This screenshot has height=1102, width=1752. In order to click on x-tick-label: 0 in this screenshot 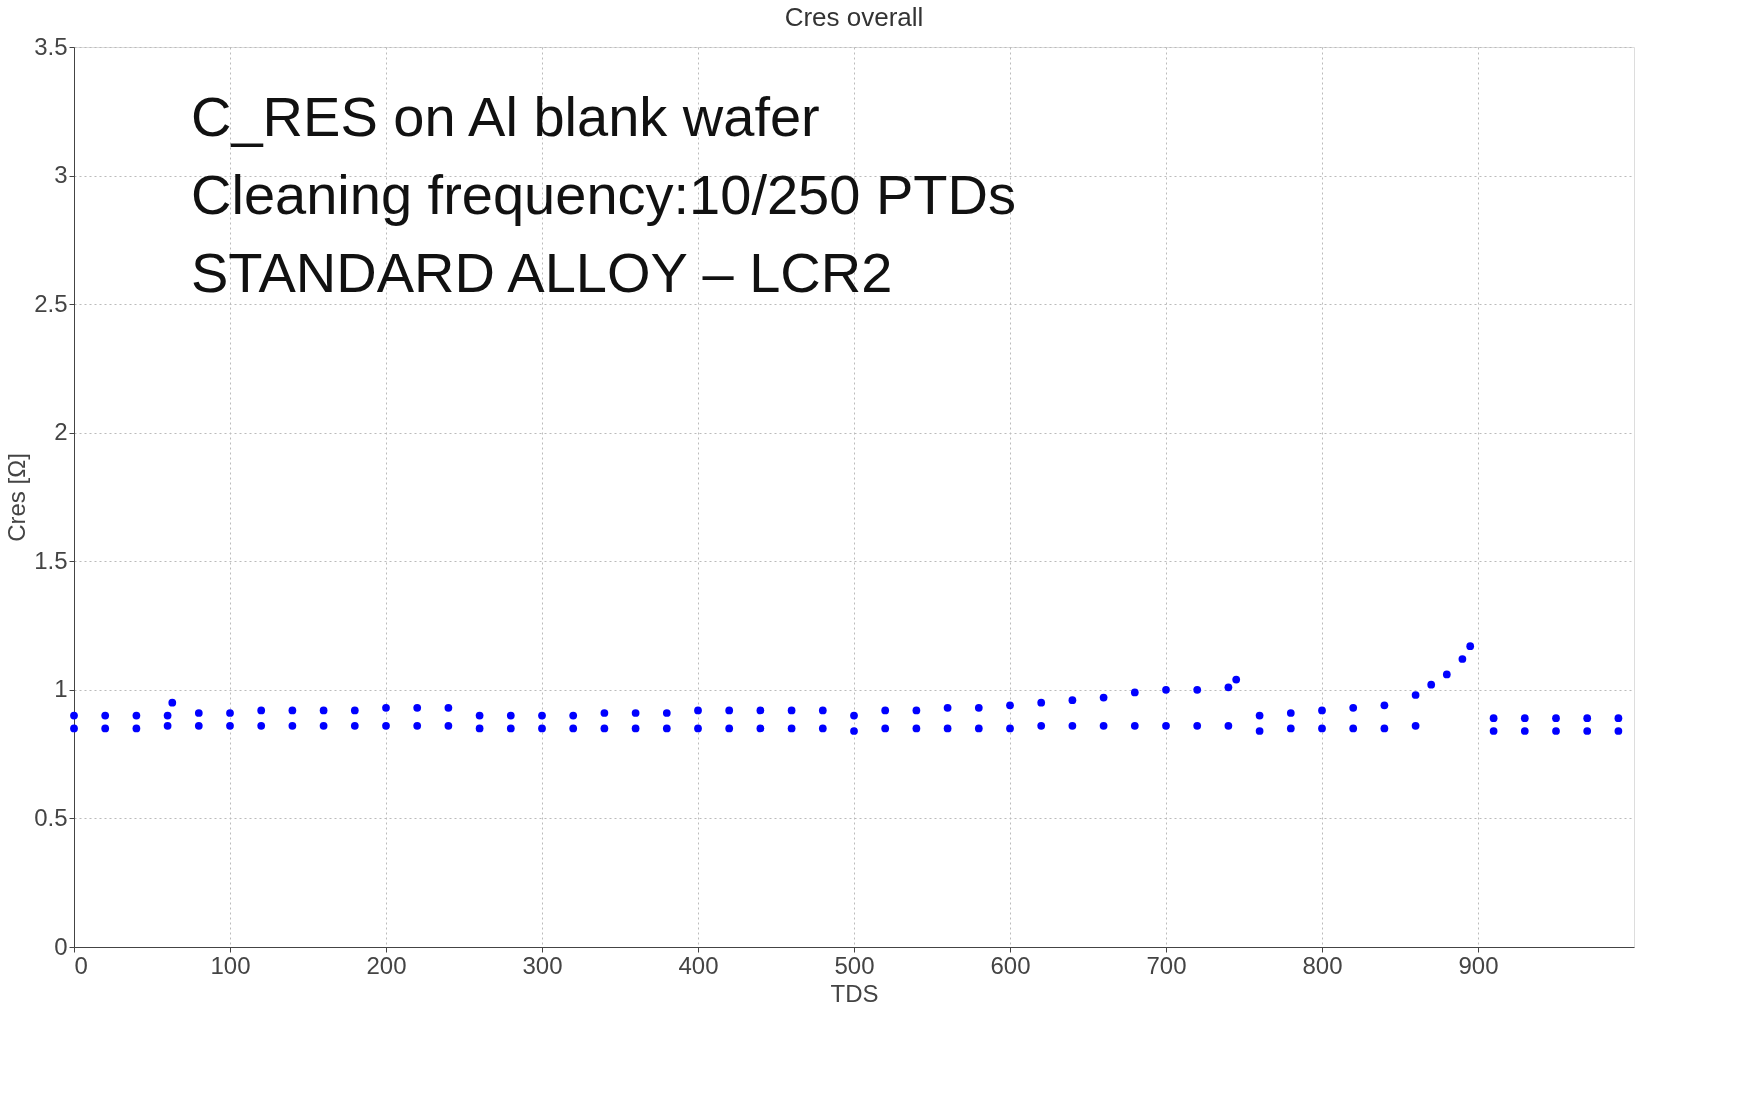, I will do `click(81, 965)`.